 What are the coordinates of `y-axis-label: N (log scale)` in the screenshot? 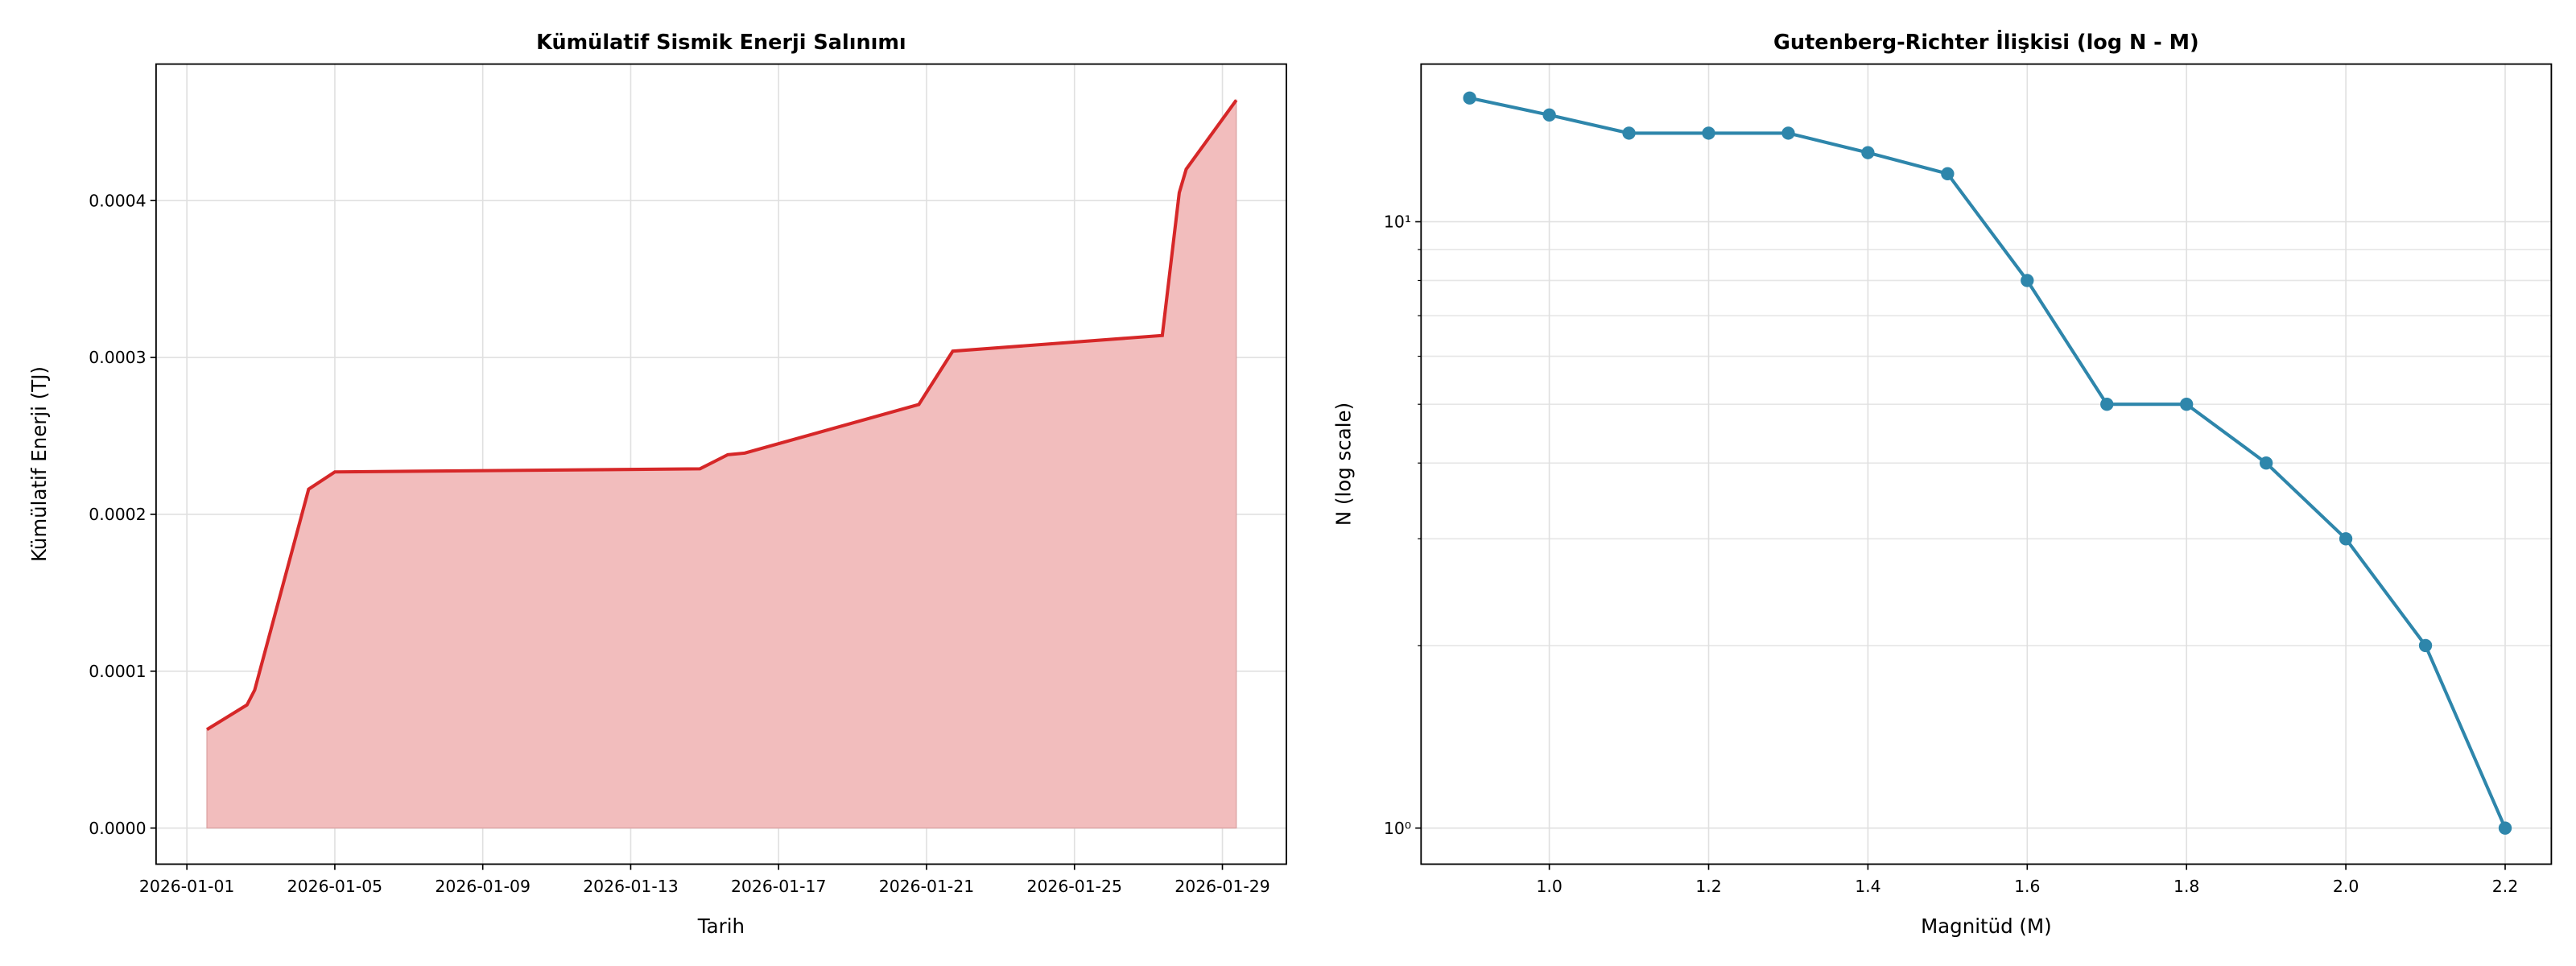 It's located at (1344, 464).